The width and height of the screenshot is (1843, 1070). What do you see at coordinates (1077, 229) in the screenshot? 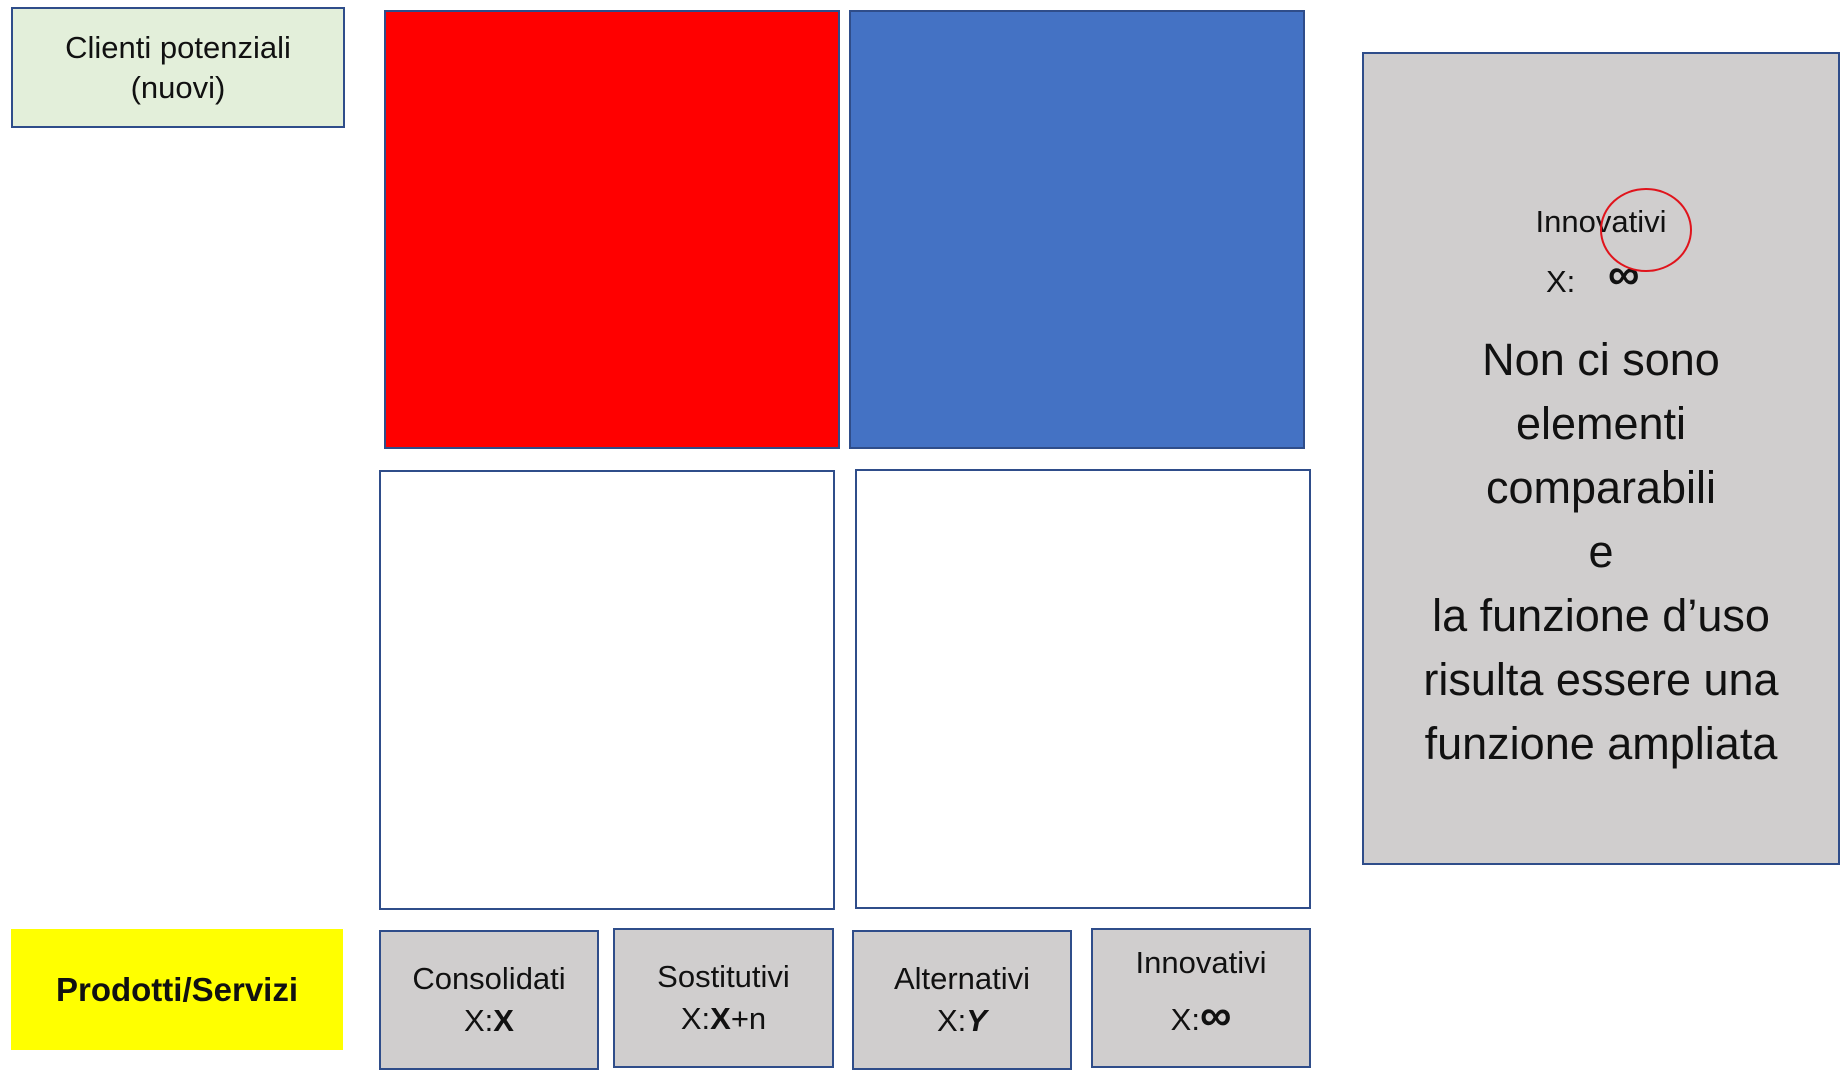
I see `quadrant-top-right` at bounding box center [1077, 229].